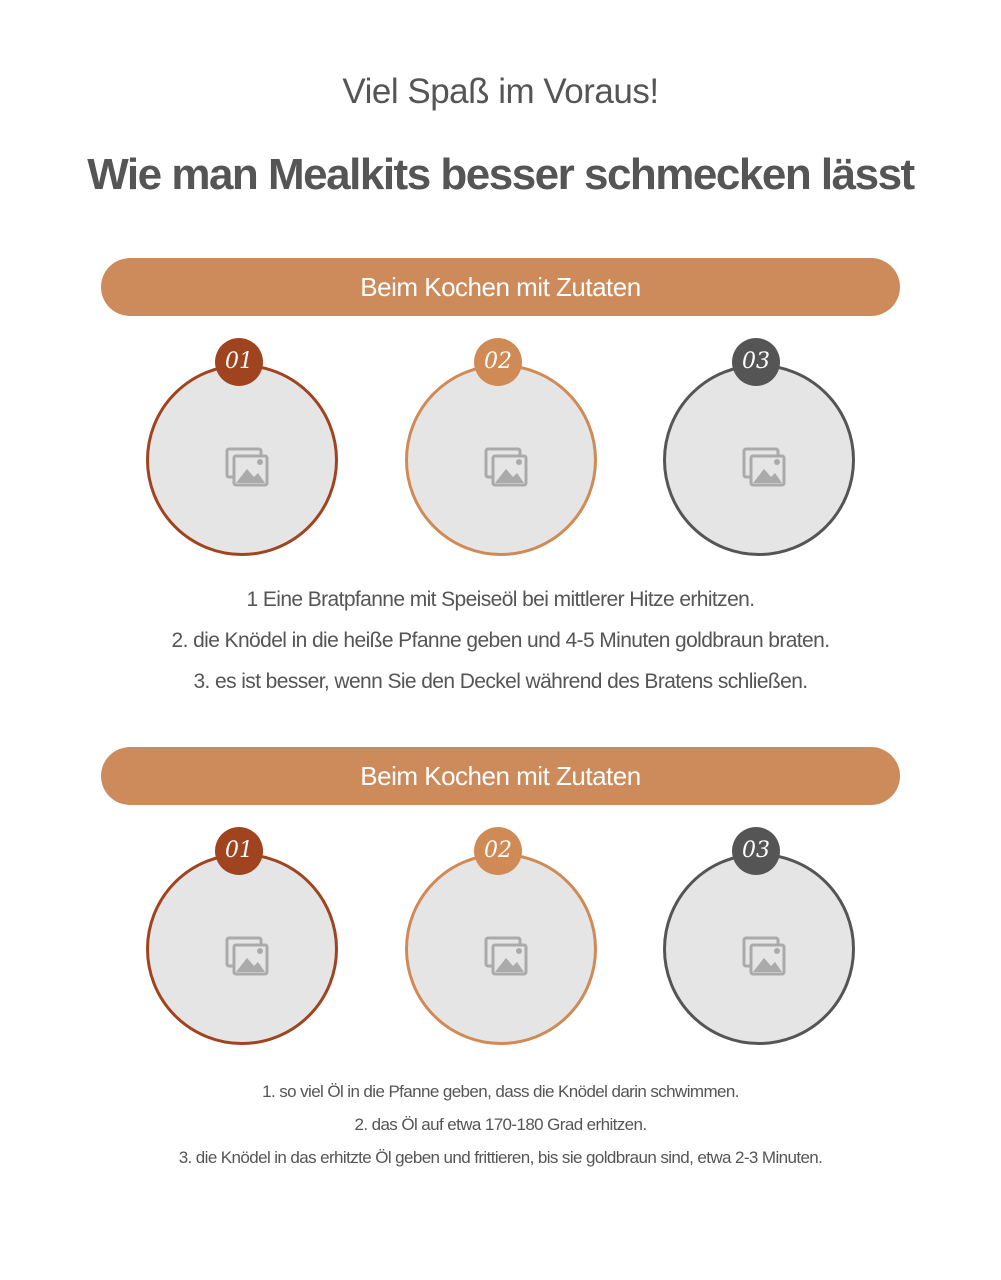  I want to click on subtitle: Viel Spaß im Voraus!, so click(500, 91).